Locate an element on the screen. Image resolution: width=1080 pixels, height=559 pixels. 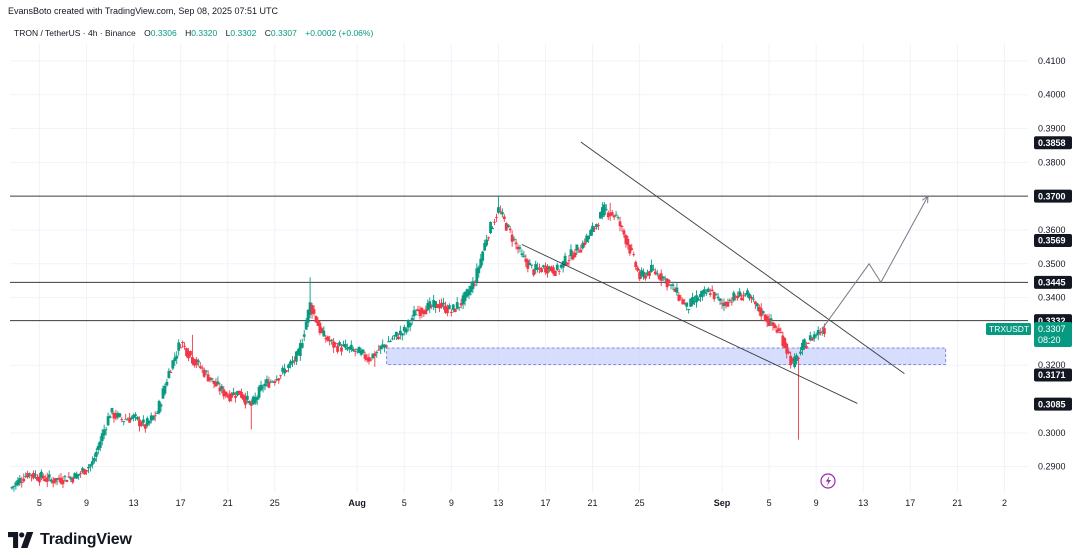
x-tick-label: 21 is located at coordinates (957, 503).